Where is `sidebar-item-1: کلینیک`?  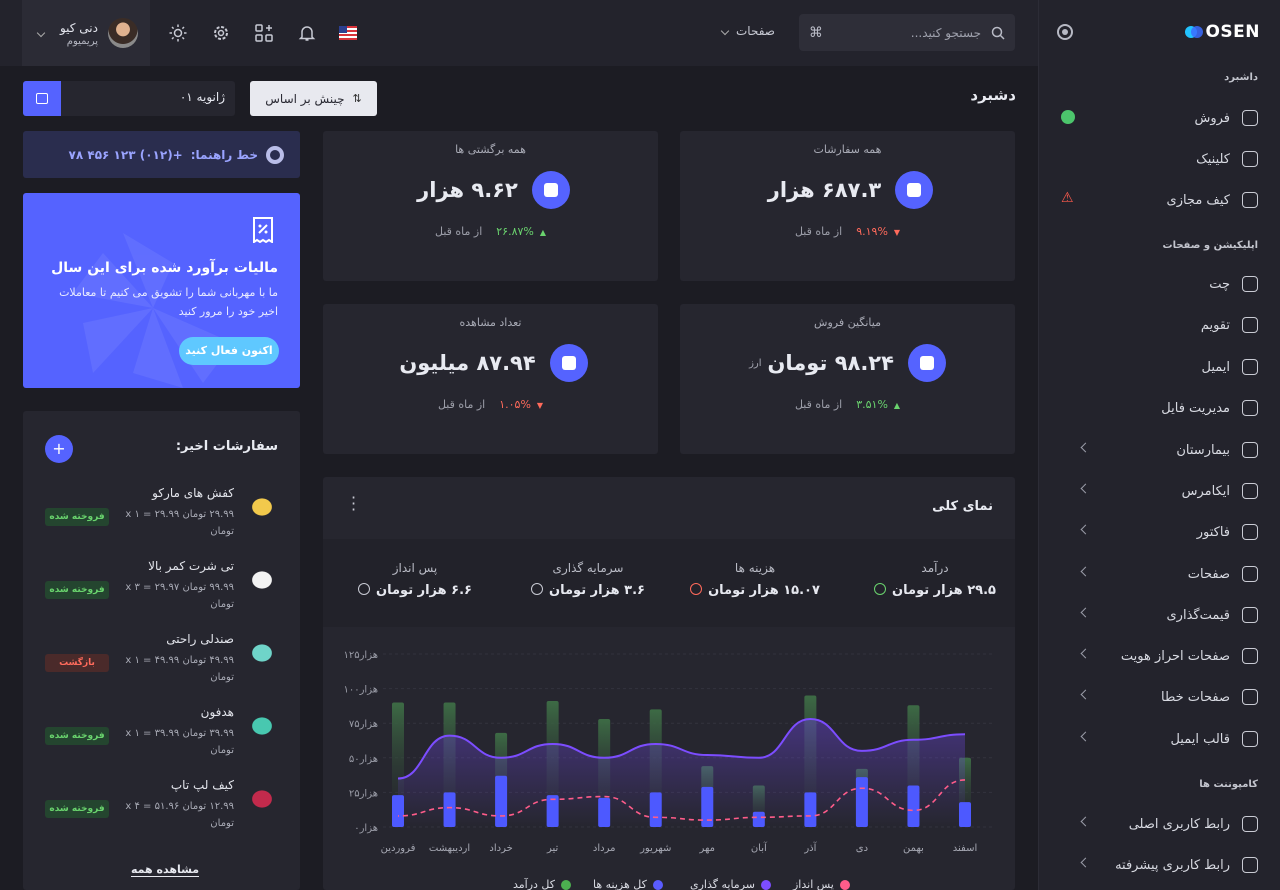 sidebar-item-1: کلینیک is located at coordinates (1158, 159).